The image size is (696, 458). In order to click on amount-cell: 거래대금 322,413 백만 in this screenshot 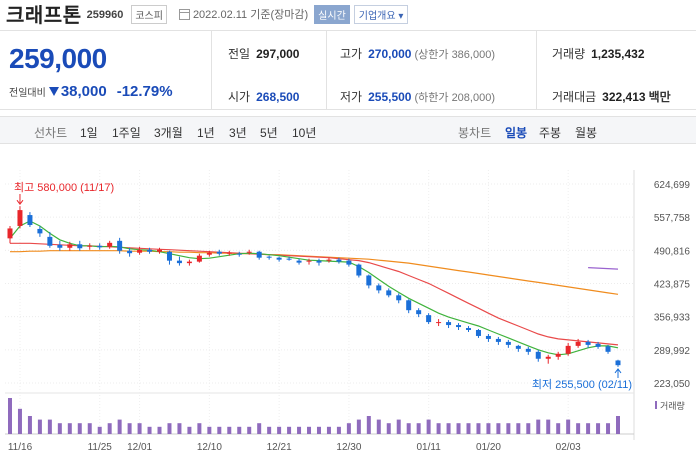, I will do `click(611, 96)`.